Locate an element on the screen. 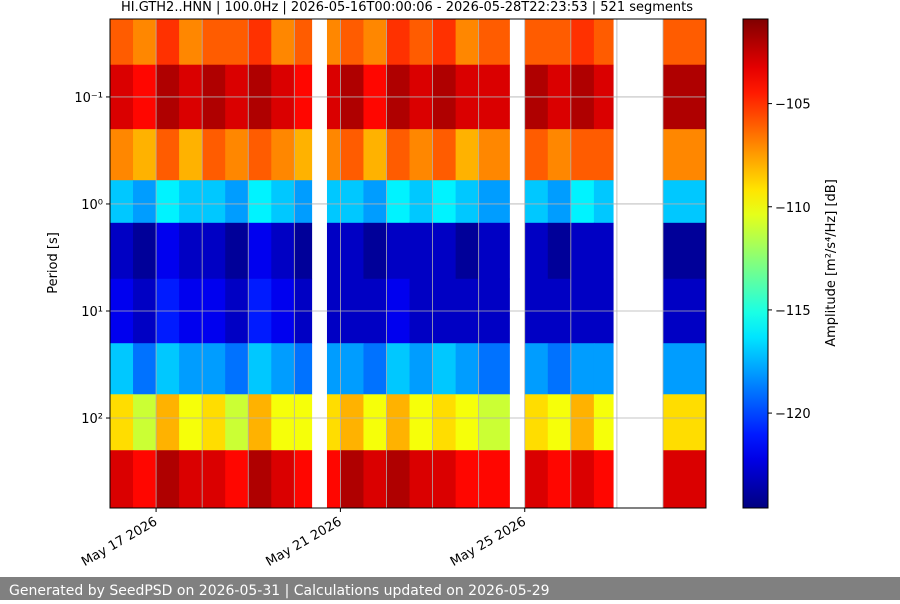  y-tick-label: 10¹ is located at coordinates (92, 312).